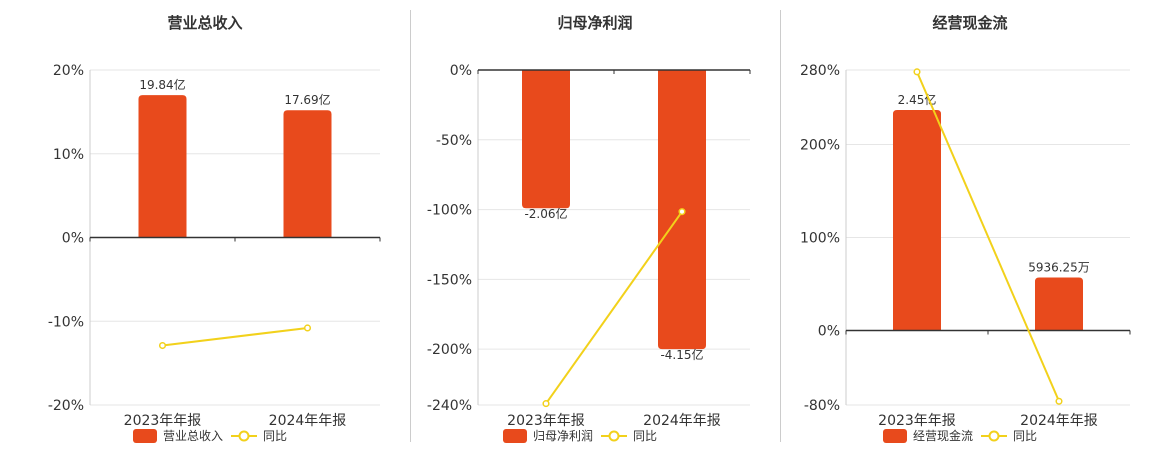 The height and width of the screenshot is (450, 1160). Describe the element at coordinates (820, 145) in the screenshot. I see `y-tick-label: 200%` at that location.